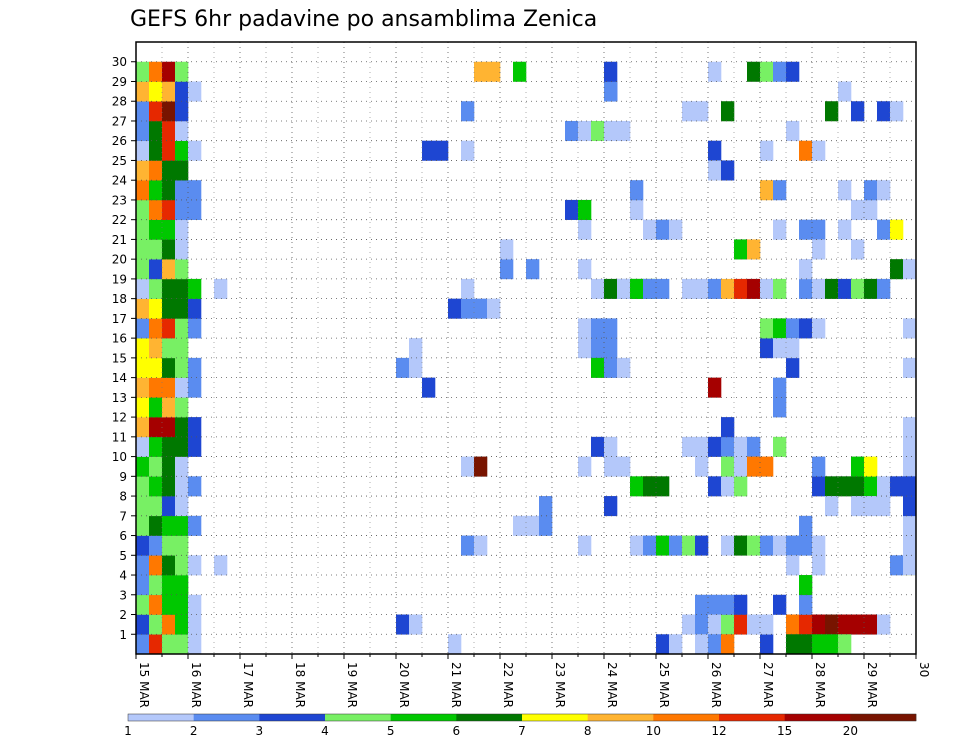 This screenshot has height=742, width=960. What do you see at coordinates (588, 731) in the screenshot?
I see `colorbar-label: 8` at bounding box center [588, 731].